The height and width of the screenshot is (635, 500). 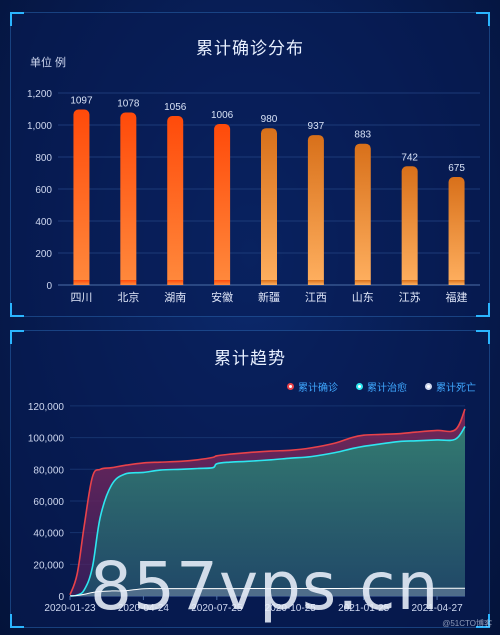 I want to click on x-tick-label: 福建, so click(x=457, y=297).